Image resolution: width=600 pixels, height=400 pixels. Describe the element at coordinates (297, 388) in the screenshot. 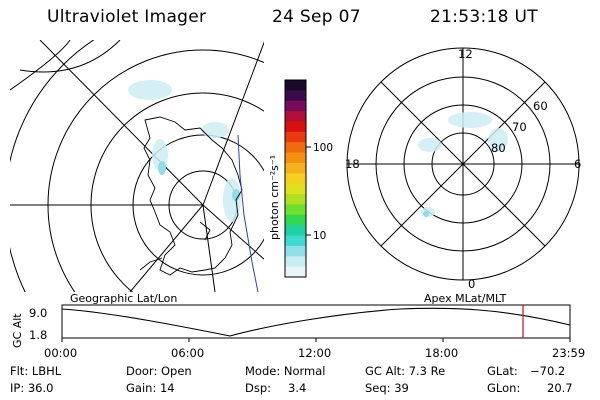

I see `dsp-value: 3.4` at that location.